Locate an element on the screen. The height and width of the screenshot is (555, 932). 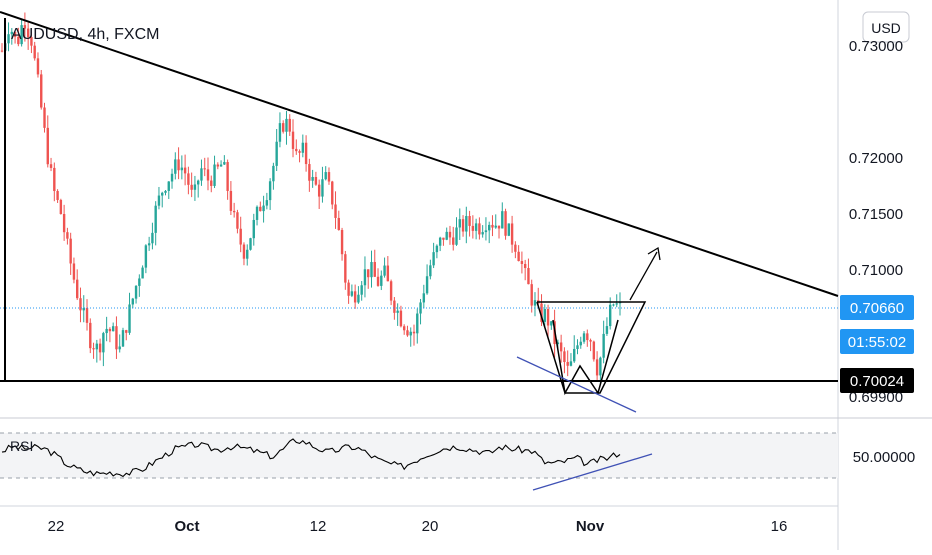
chart-title: AUDUSD, 4h, FXCM is located at coordinates (85, 34).